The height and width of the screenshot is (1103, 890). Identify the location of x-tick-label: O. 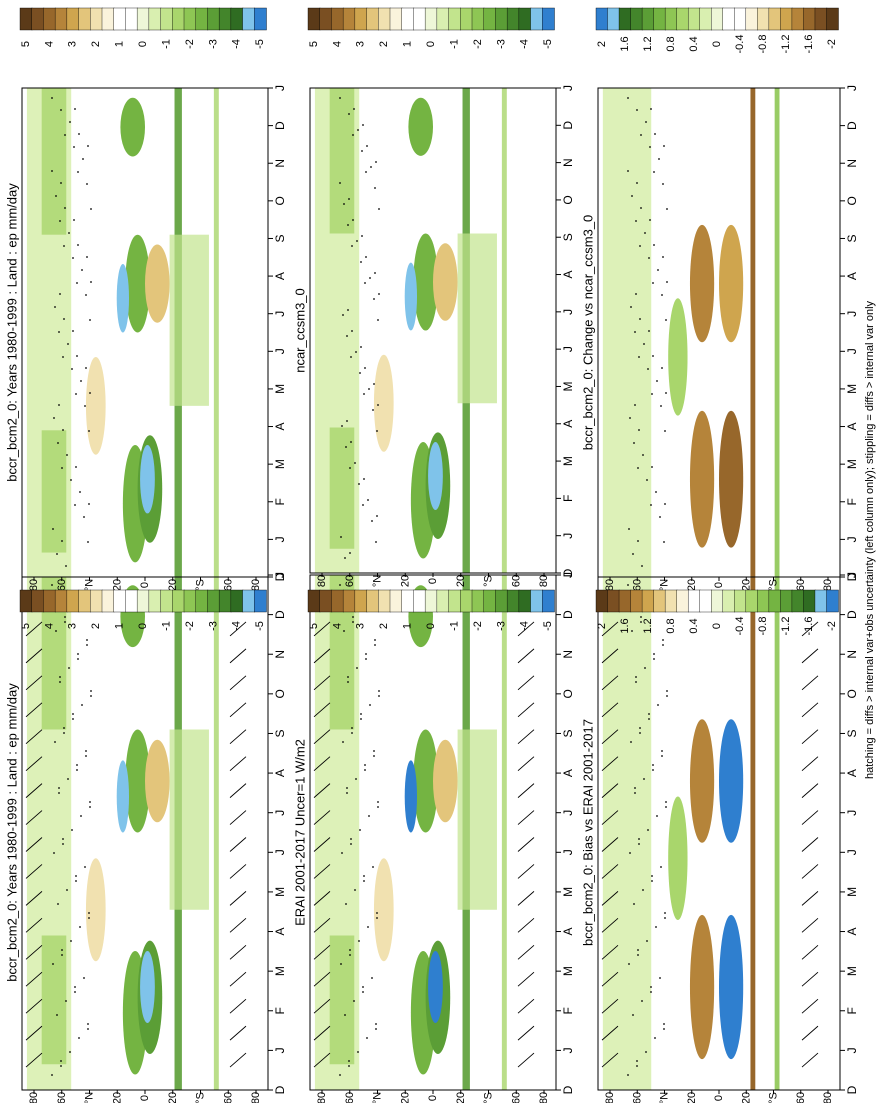
(280, 693).